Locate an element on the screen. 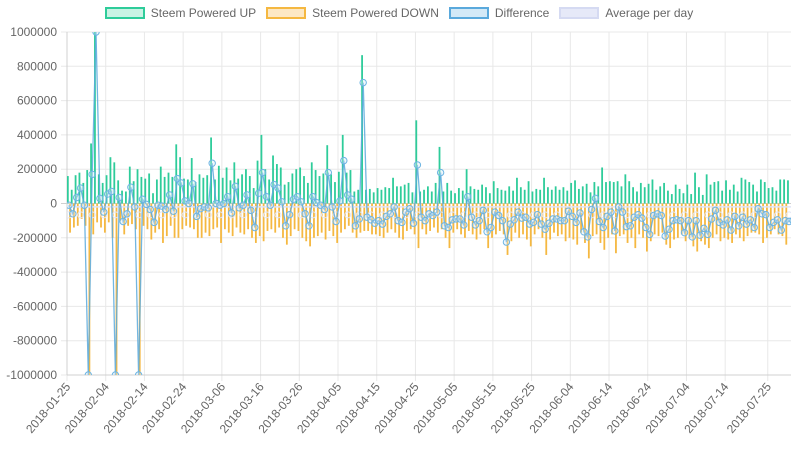 The image size is (798, 450). y-tick-label: 800000 is located at coordinates (37, 66).